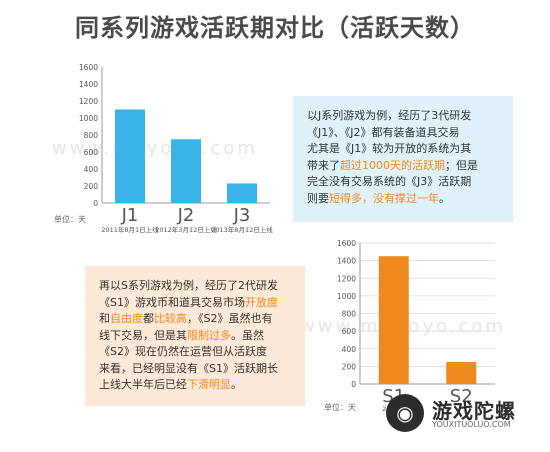  What do you see at coordinates (389, 148) in the screenshot?
I see `body-text: 尤其是《J1》较为开放的系统为其` at bounding box center [389, 148].